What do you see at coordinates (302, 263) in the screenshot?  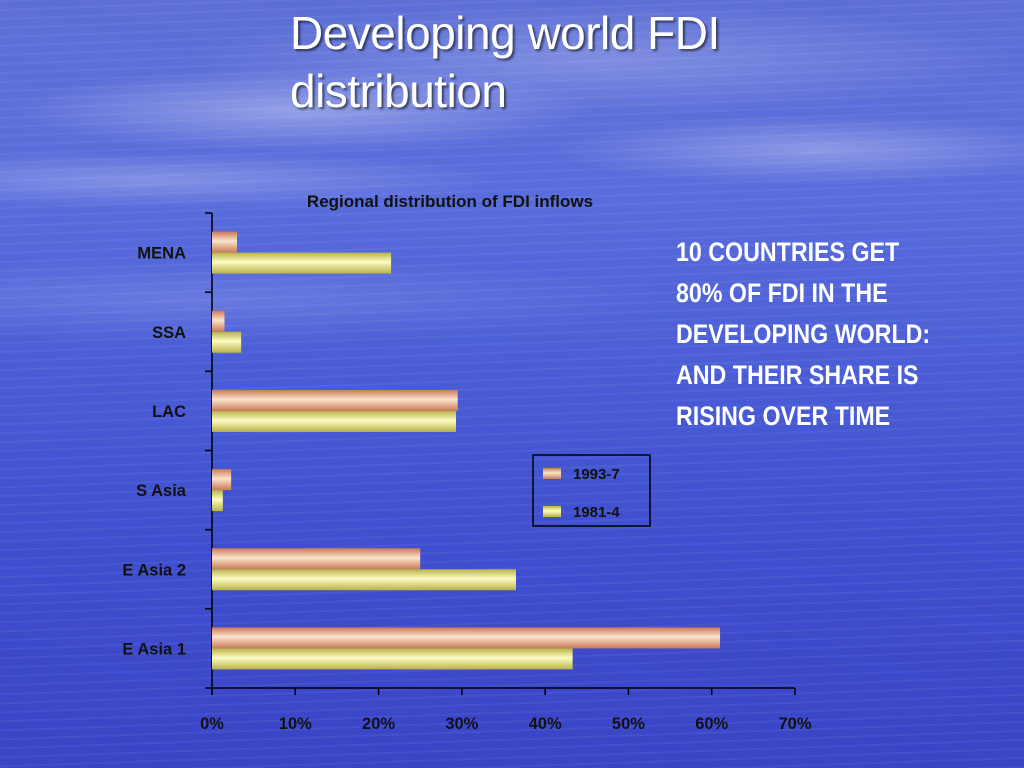 I see `bar-1981-4-mena` at bounding box center [302, 263].